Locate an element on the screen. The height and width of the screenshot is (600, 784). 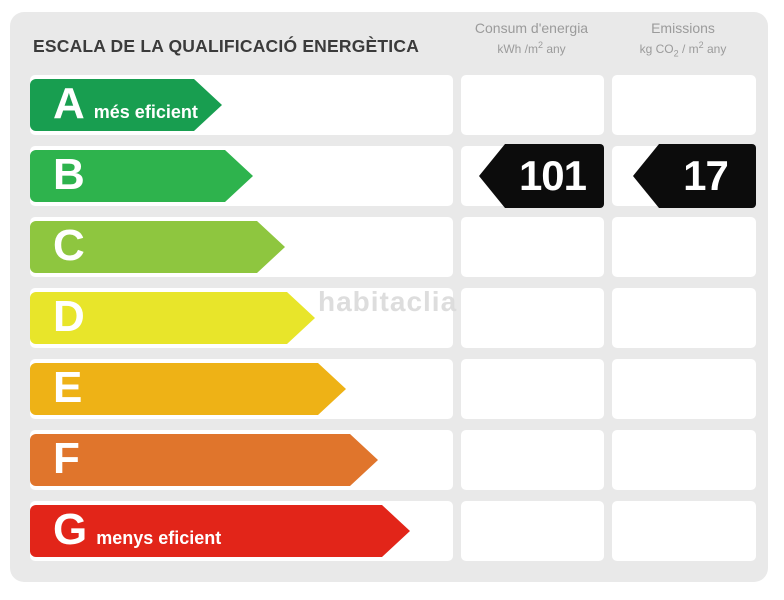
rating-arrow: A més eficient is located at coordinates (126, 105).